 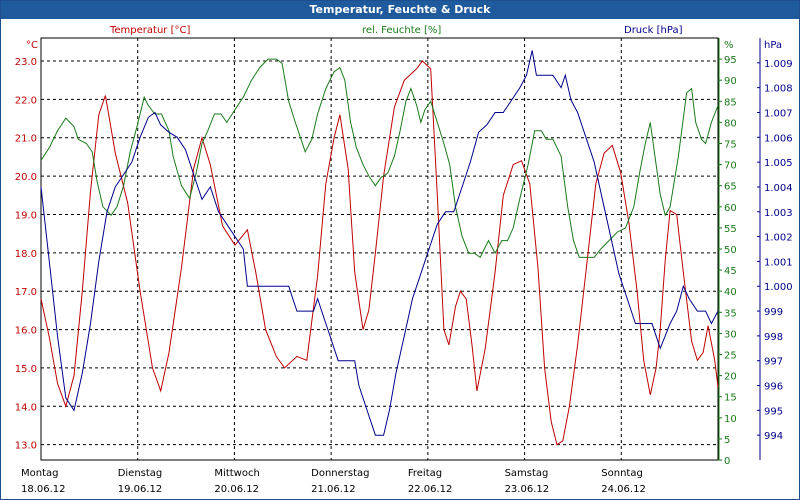 I want to click on pressure-tick-label: 1.004, so click(x=778, y=188).